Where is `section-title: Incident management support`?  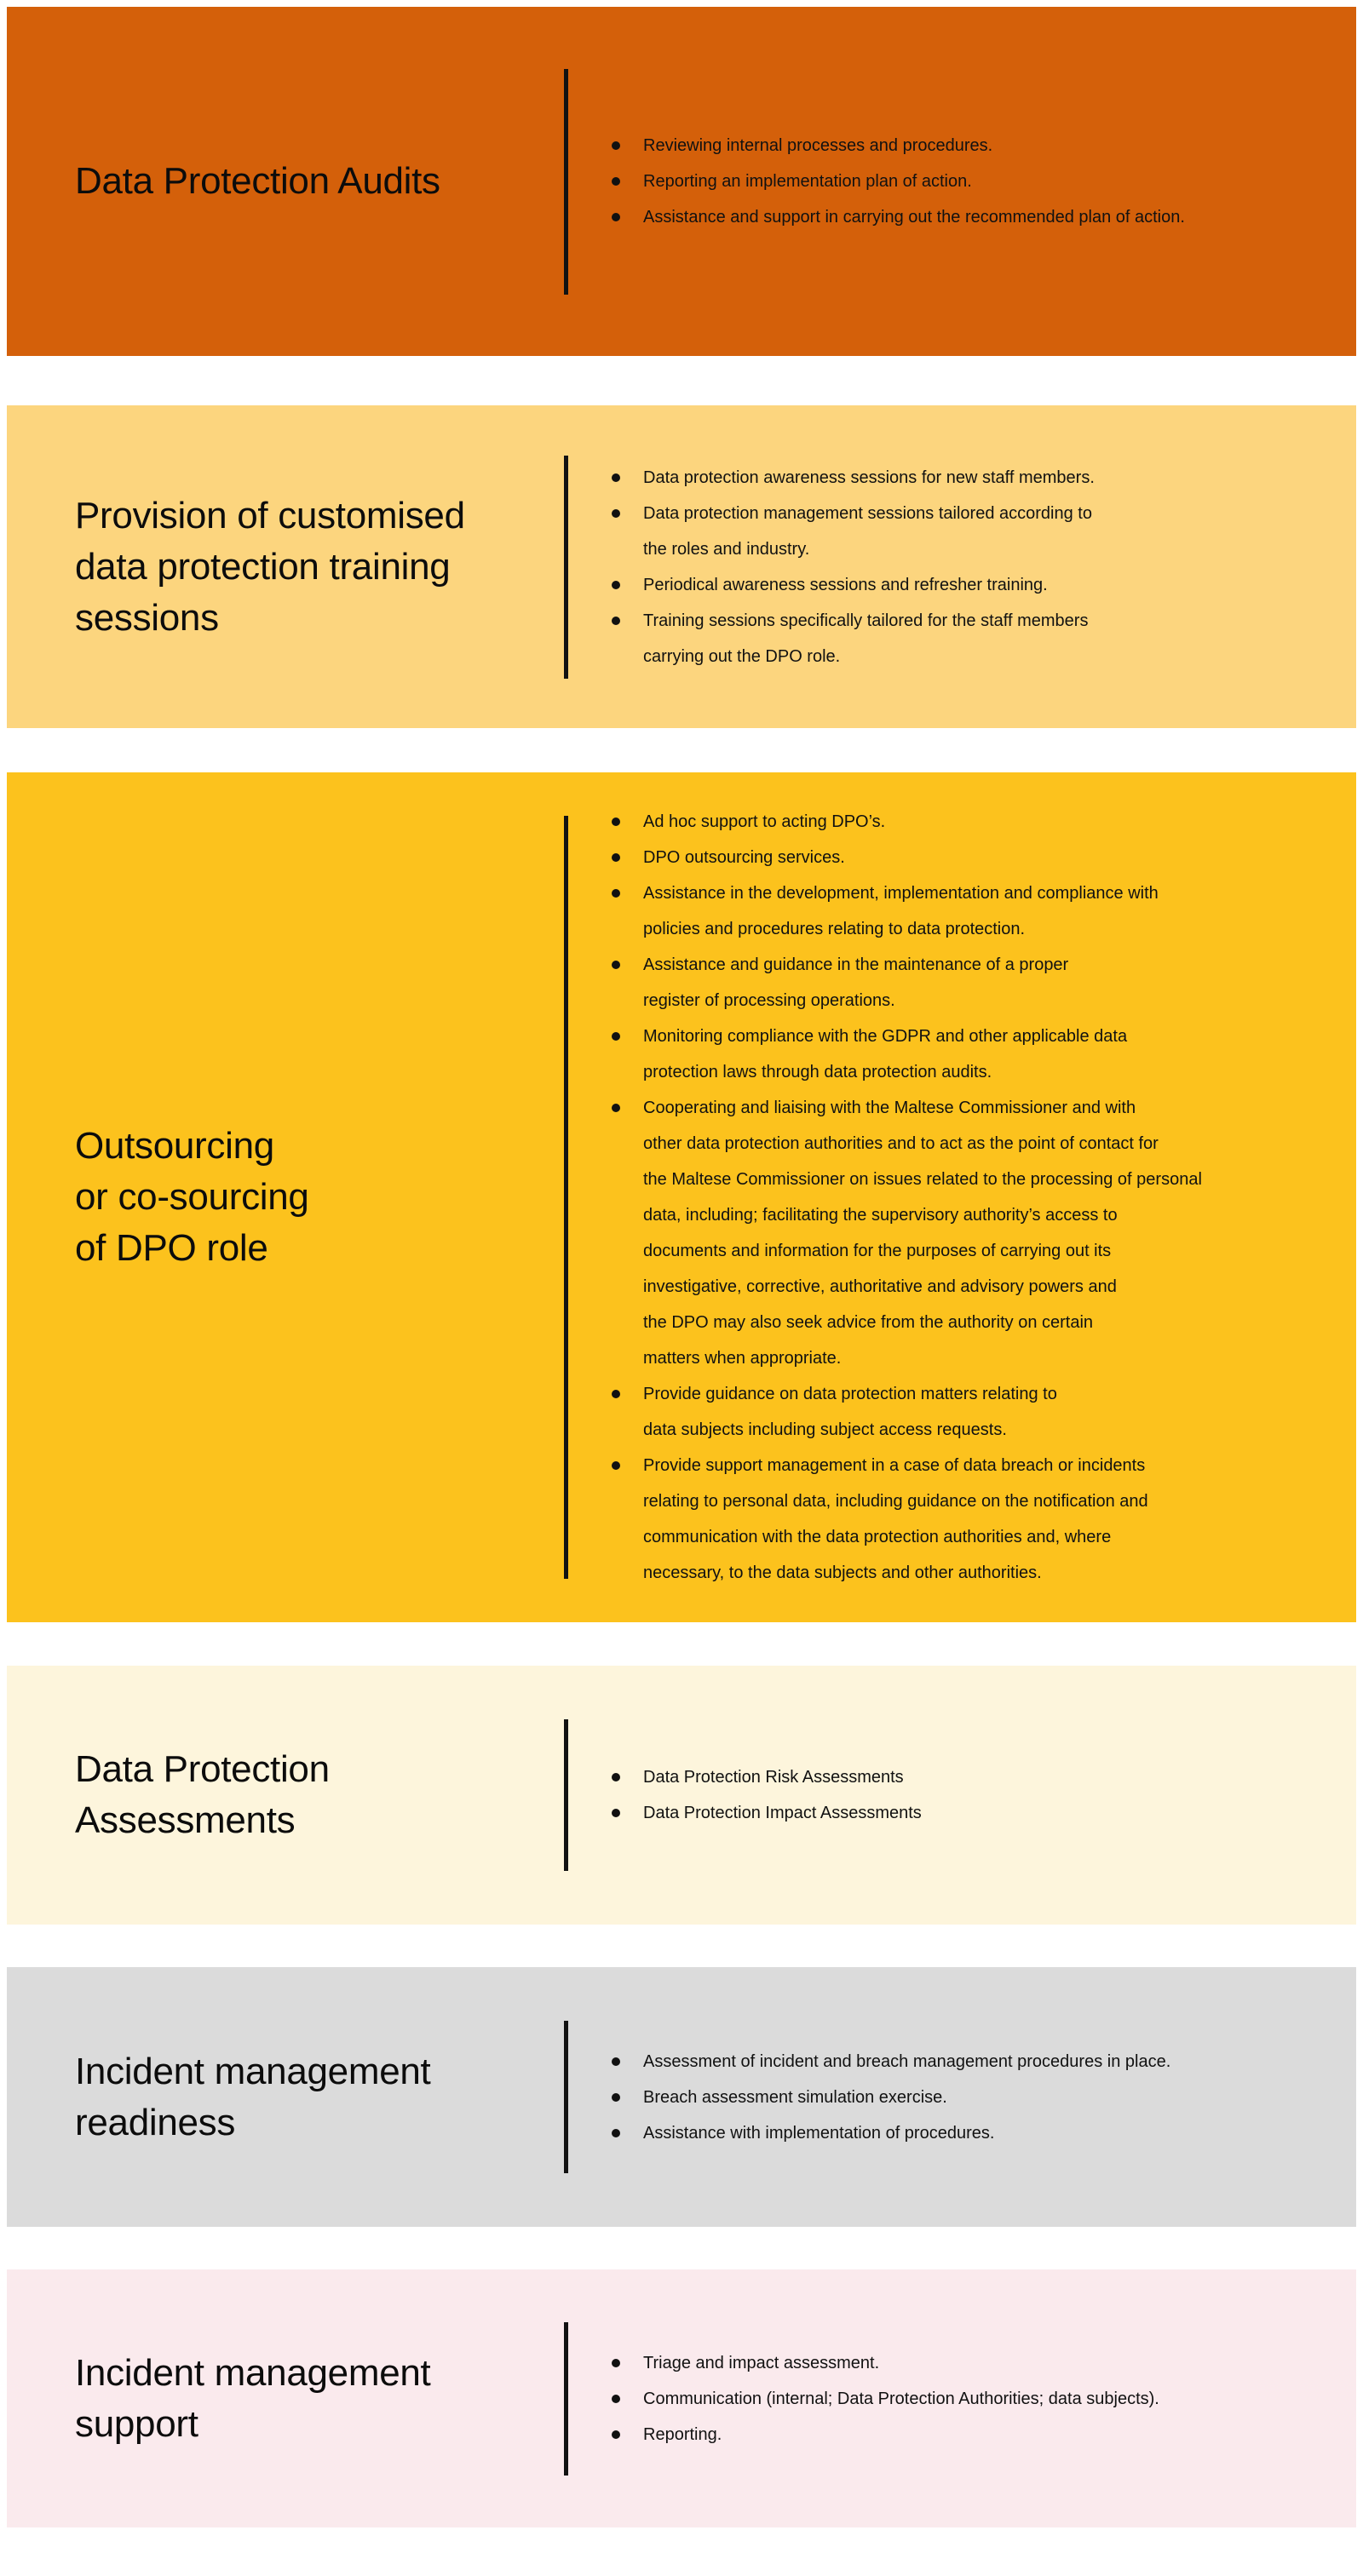
section-title: Incident management support is located at coordinates (253, 2398).